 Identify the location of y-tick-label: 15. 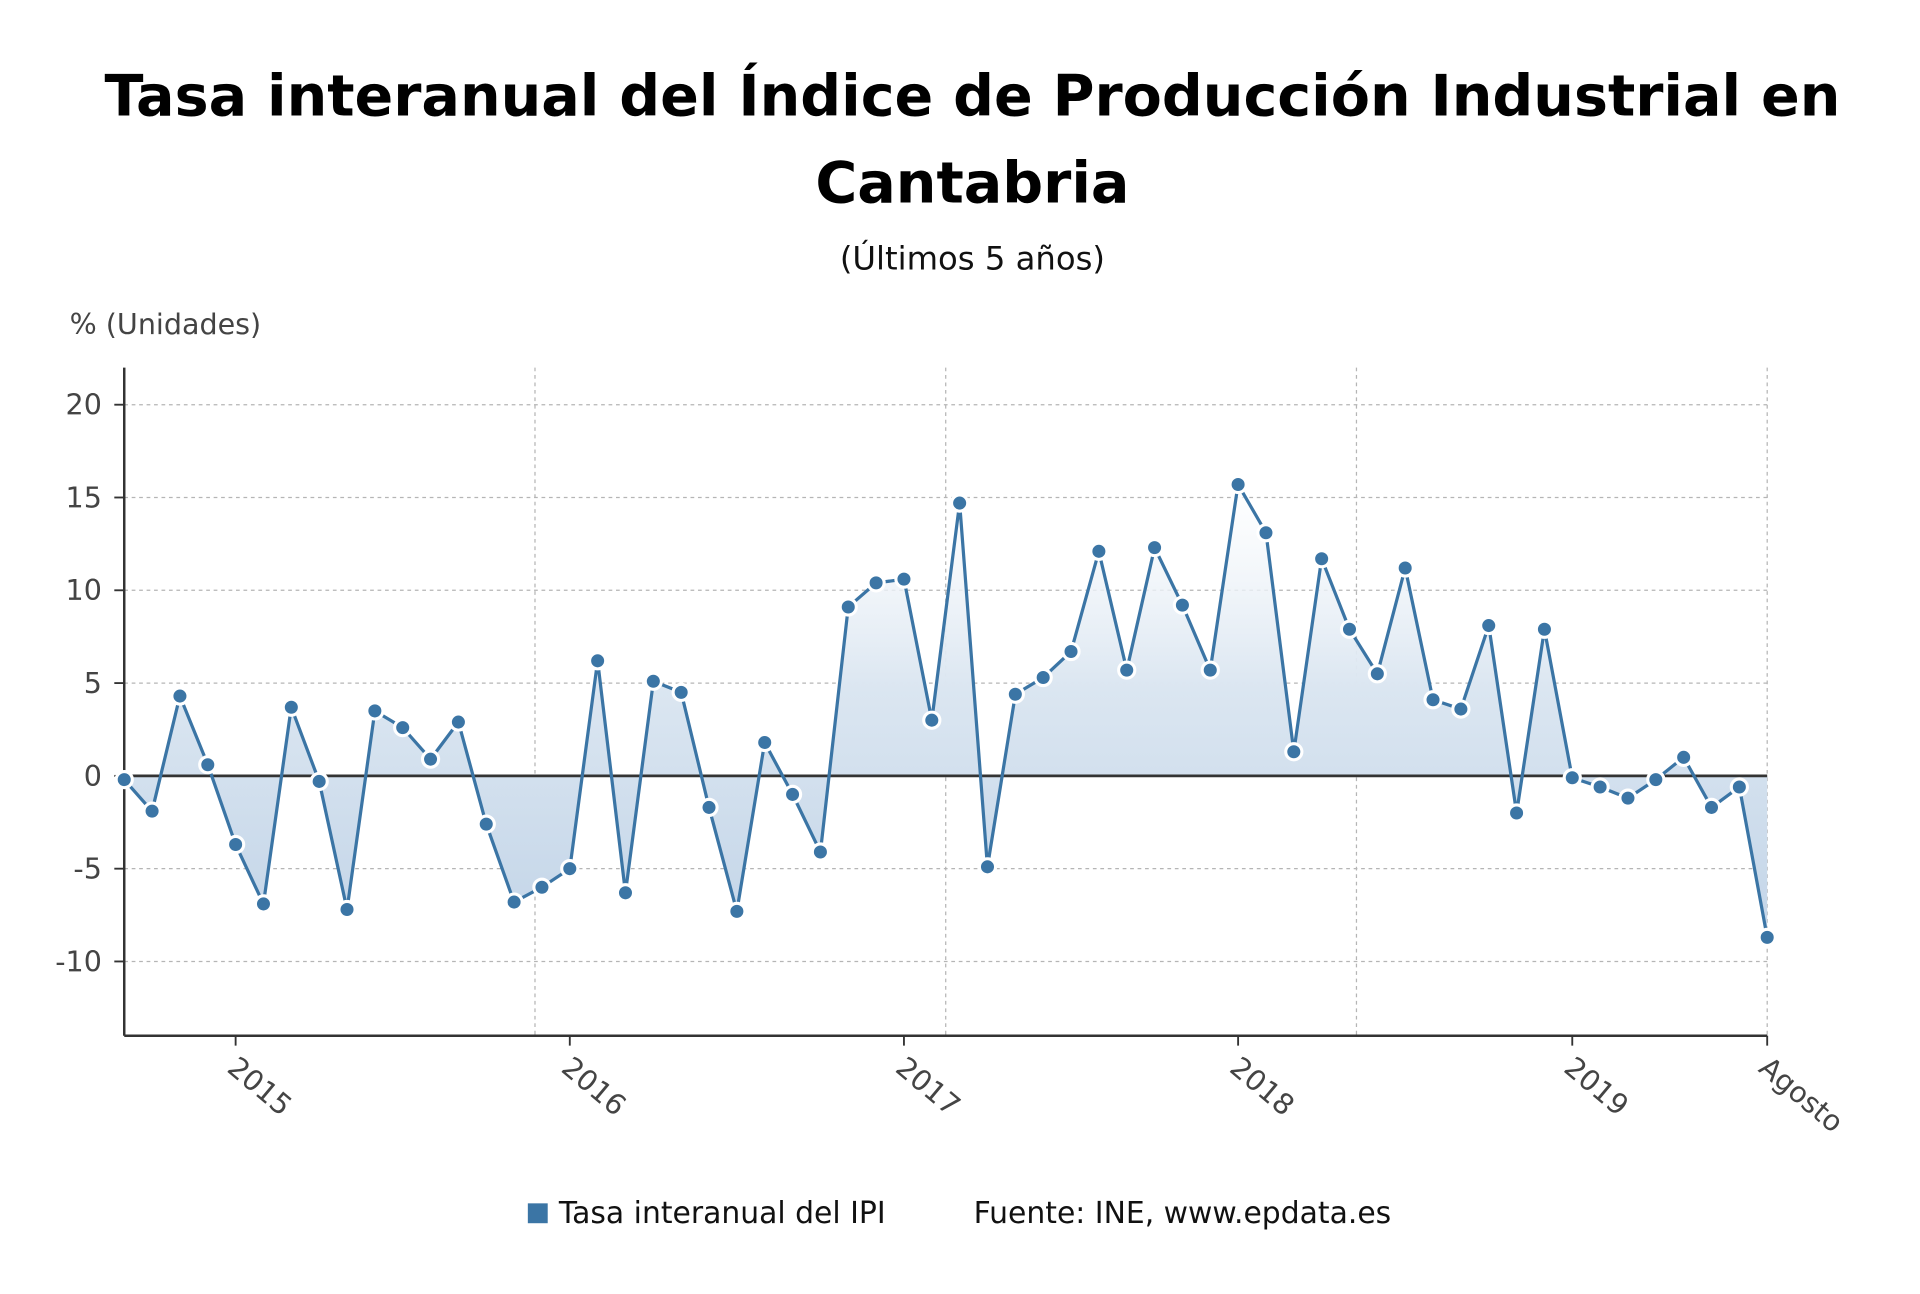
(84, 497).